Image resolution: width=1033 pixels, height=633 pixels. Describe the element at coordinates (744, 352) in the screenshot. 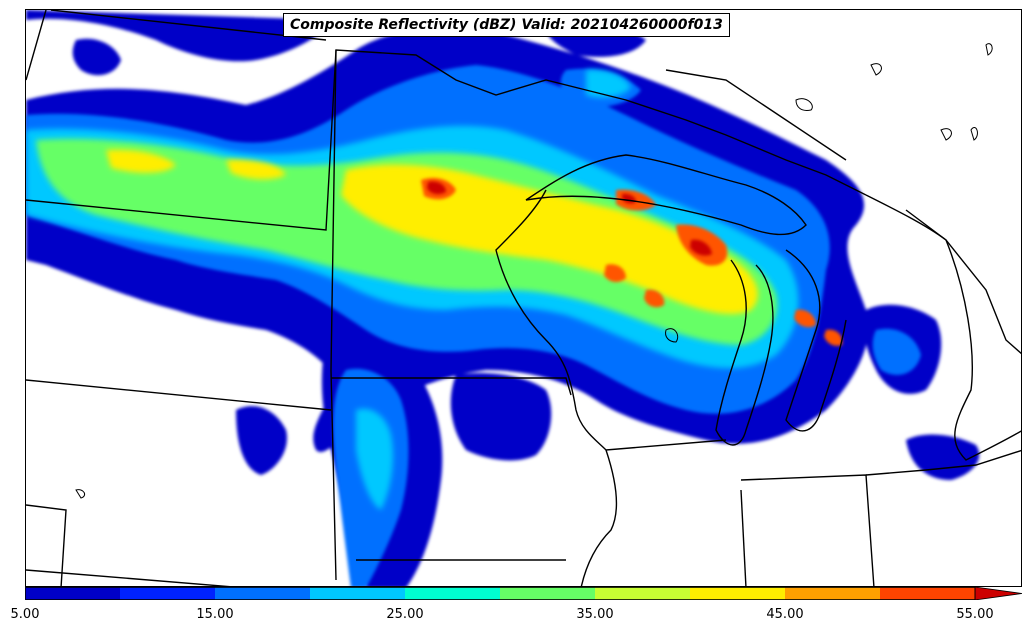

I see `lake-michigan-shore` at that location.